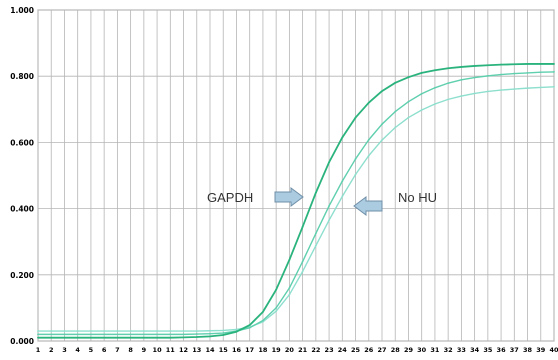  What do you see at coordinates (183, 350) in the screenshot?
I see `x-tick-label: 12` at bounding box center [183, 350].